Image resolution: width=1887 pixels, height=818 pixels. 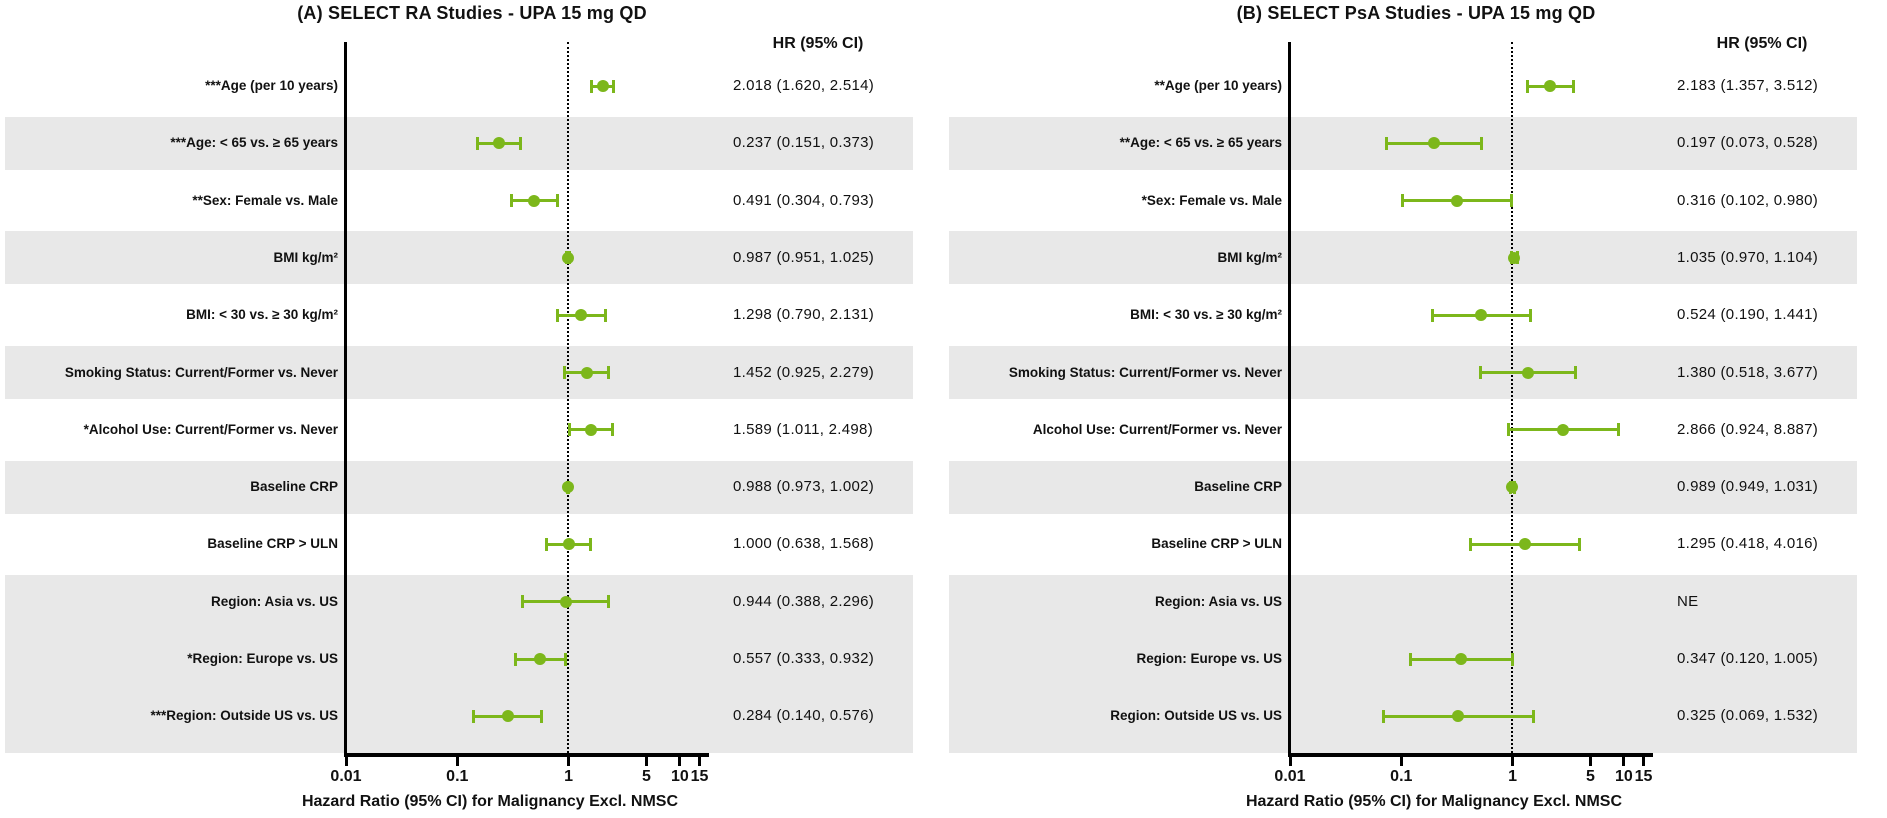 What do you see at coordinates (804, 372) in the screenshot?
I see `hr-ci-value: 1.452 (0.925, 2.279)` at bounding box center [804, 372].